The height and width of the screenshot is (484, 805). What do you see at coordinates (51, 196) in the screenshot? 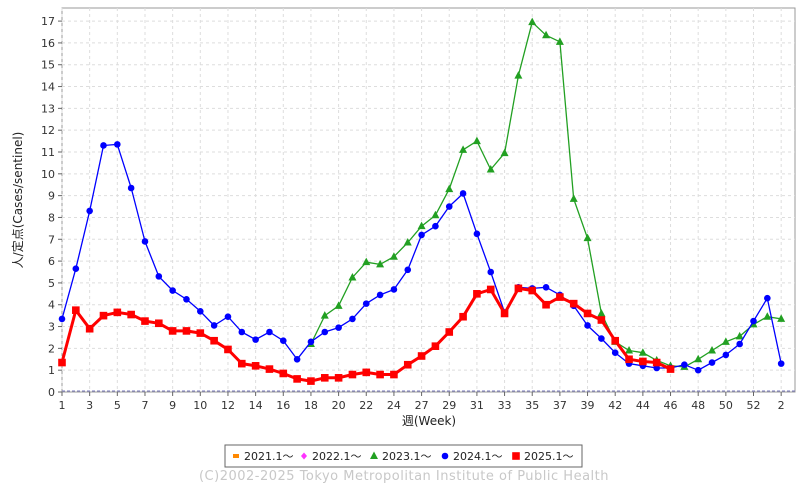
I see `y-tick-label: 9` at bounding box center [51, 196].